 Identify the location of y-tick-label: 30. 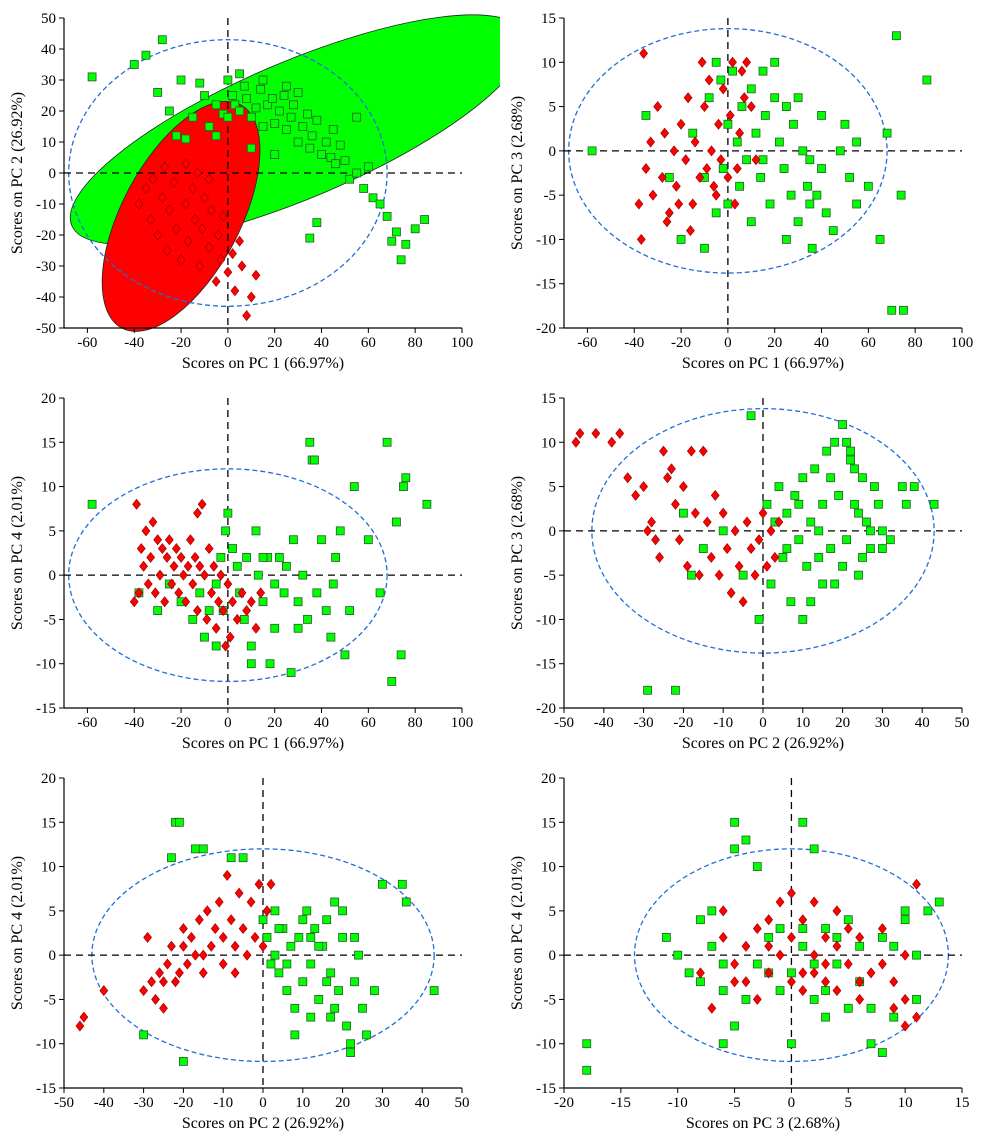
(48, 81).